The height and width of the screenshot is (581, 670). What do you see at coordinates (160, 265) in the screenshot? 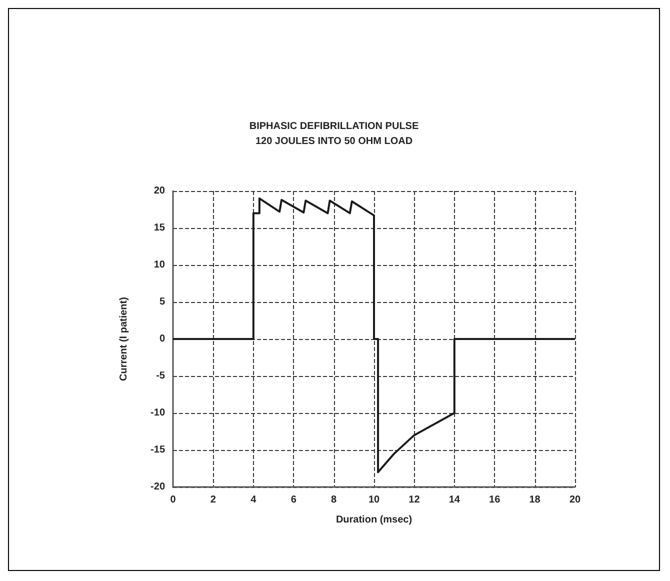
I see `y-tick-label: 10` at bounding box center [160, 265].